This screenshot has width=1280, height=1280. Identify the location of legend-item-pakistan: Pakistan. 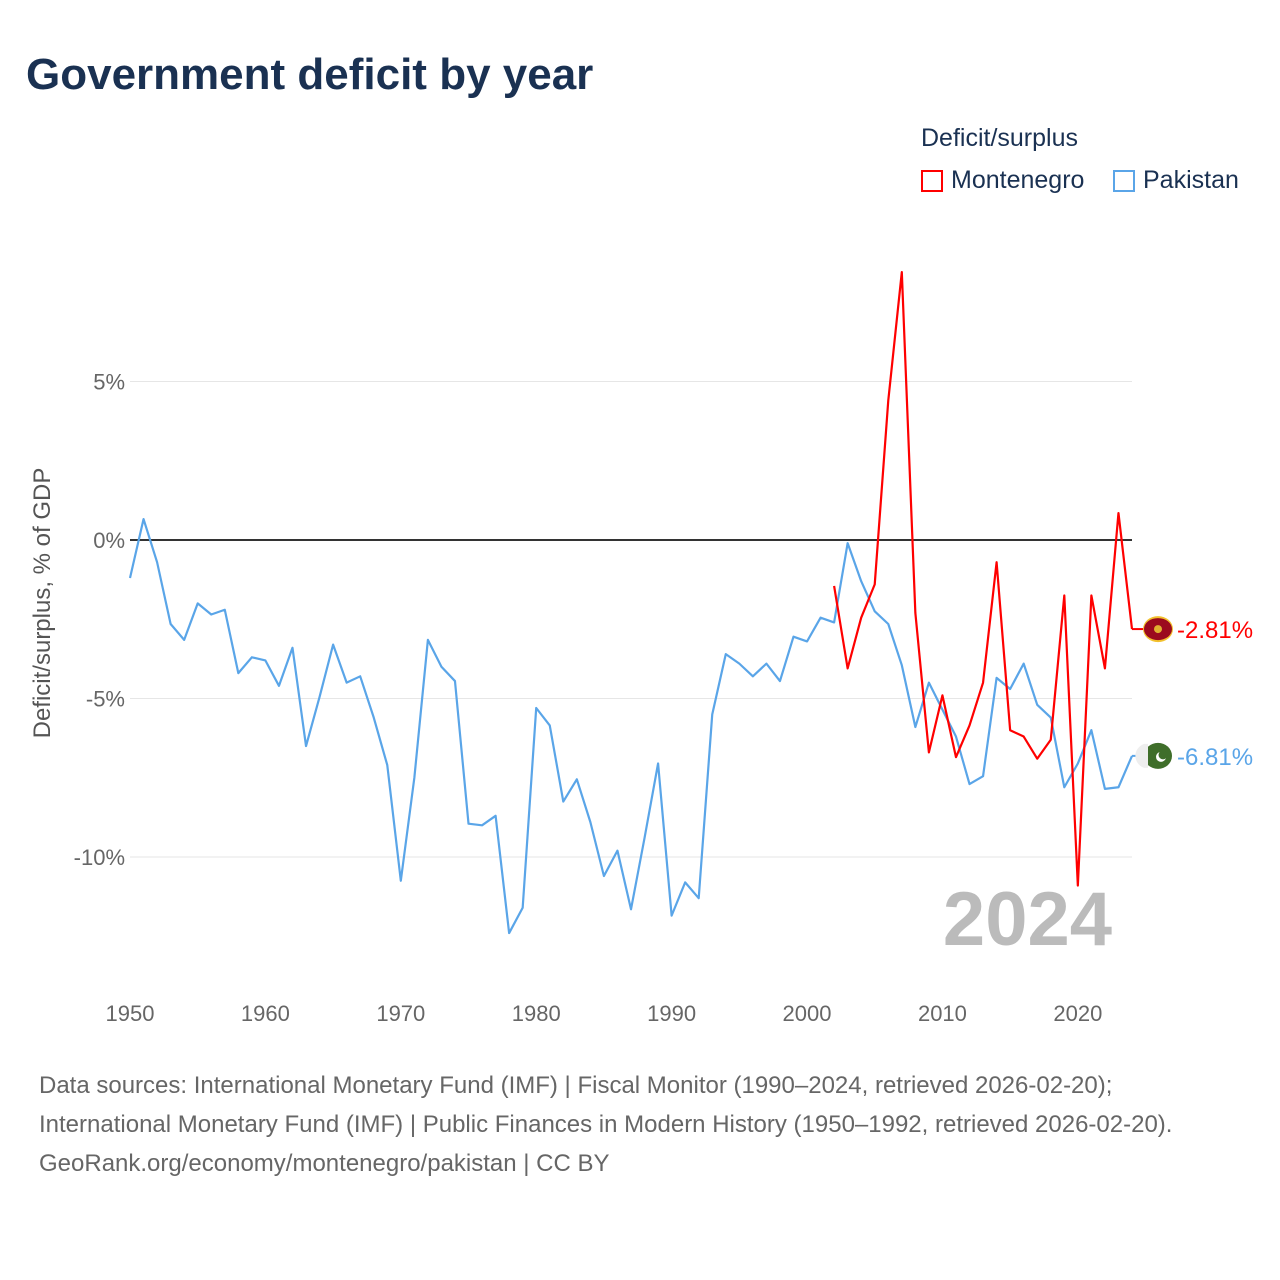
(1176, 180).